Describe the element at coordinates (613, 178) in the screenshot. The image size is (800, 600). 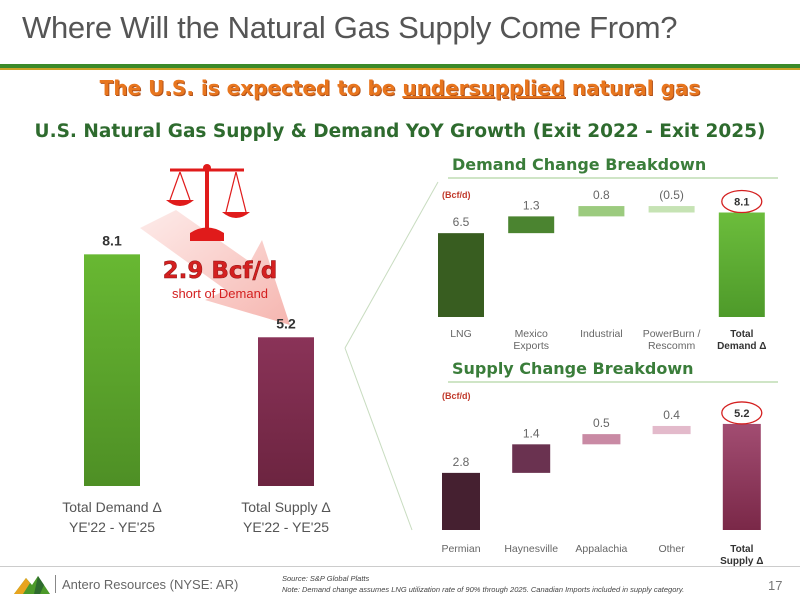
I see `demand-breakdown-rule` at that location.